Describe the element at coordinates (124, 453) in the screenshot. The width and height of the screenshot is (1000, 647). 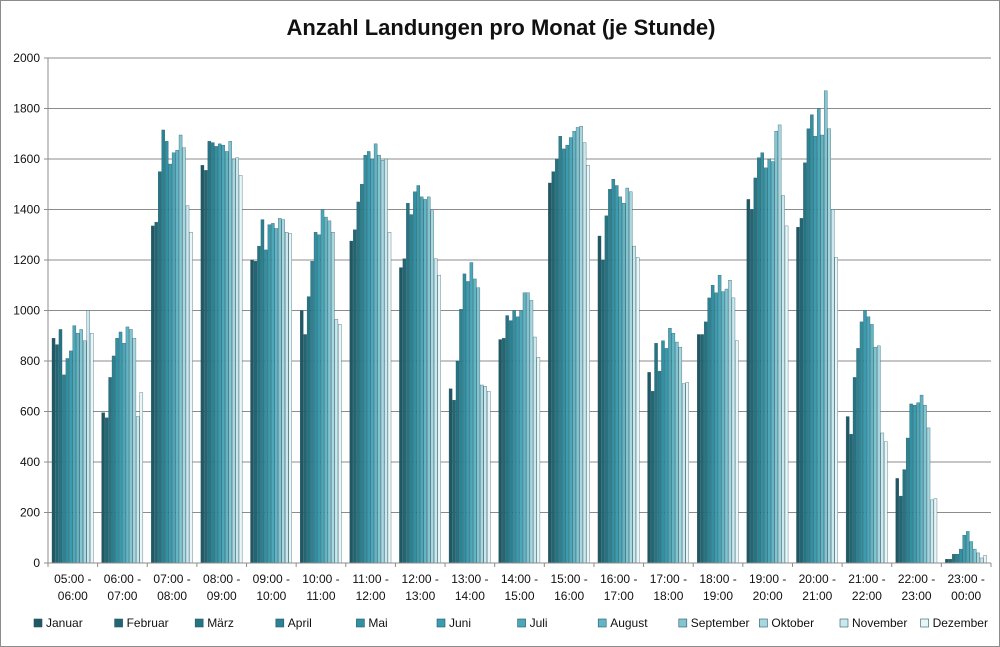
I see `bar-juli-1: Juli: 870` at that location.